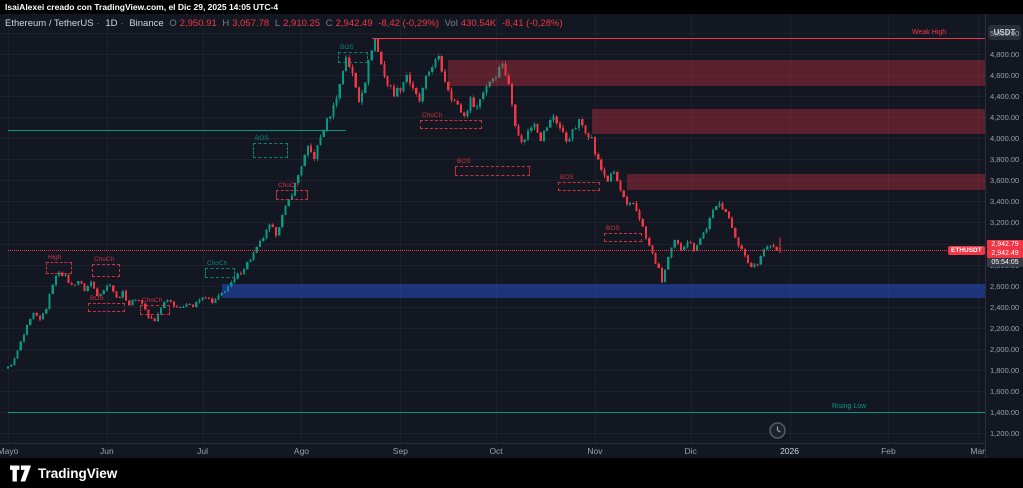  What do you see at coordinates (1005, 55) in the screenshot?
I see `price-tick-label: 4,800.00` at bounding box center [1005, 55].